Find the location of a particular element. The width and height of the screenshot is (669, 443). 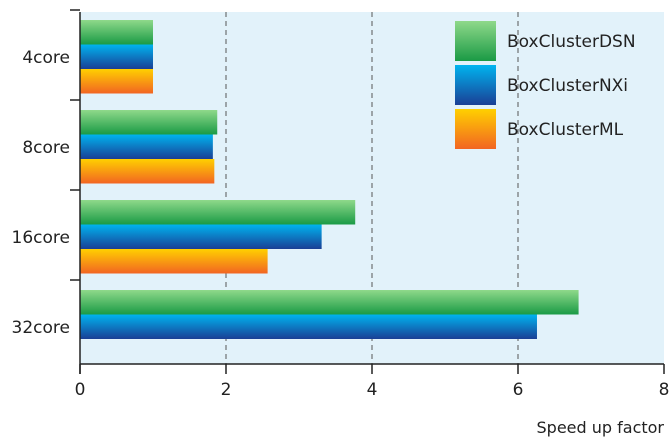

bar-4core-BoxClusterDSN is located at coordinates (116, 32).